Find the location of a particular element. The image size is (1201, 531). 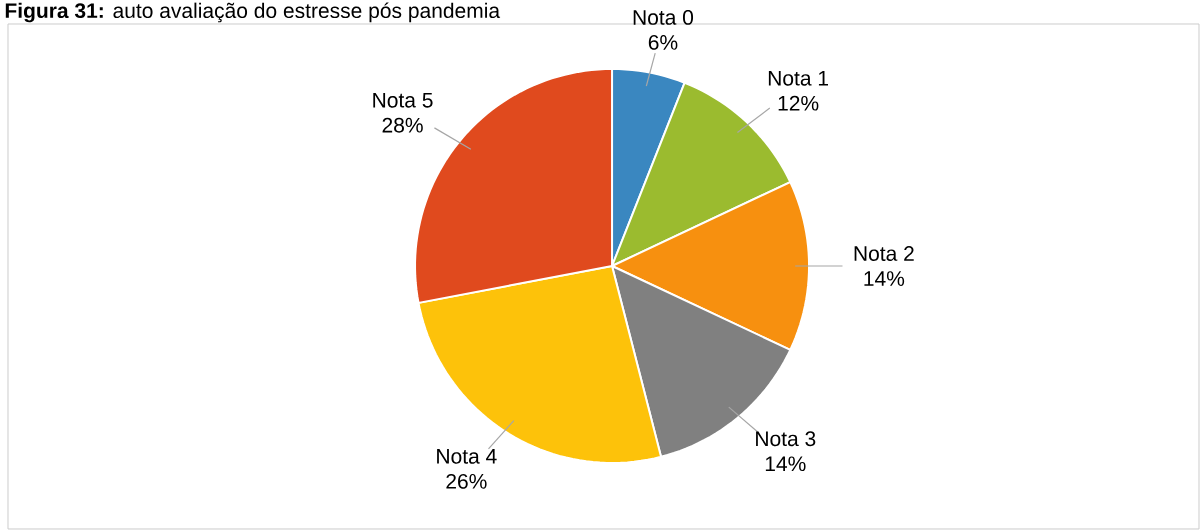

data-label: 28% is located at coordinates (402, 125).